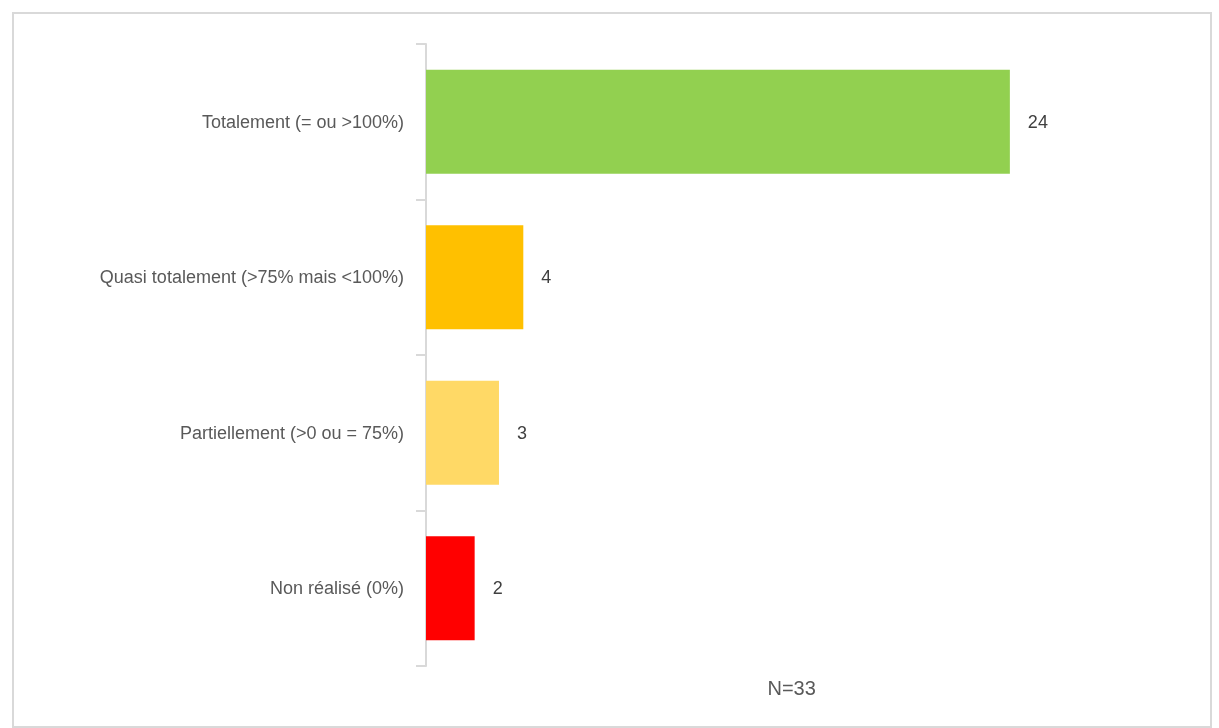 The width and height of the screenshot is (1219, 728). Describe the element at coordinates (521, 432) in the screenshot. I see `data-label: 3` at that location.